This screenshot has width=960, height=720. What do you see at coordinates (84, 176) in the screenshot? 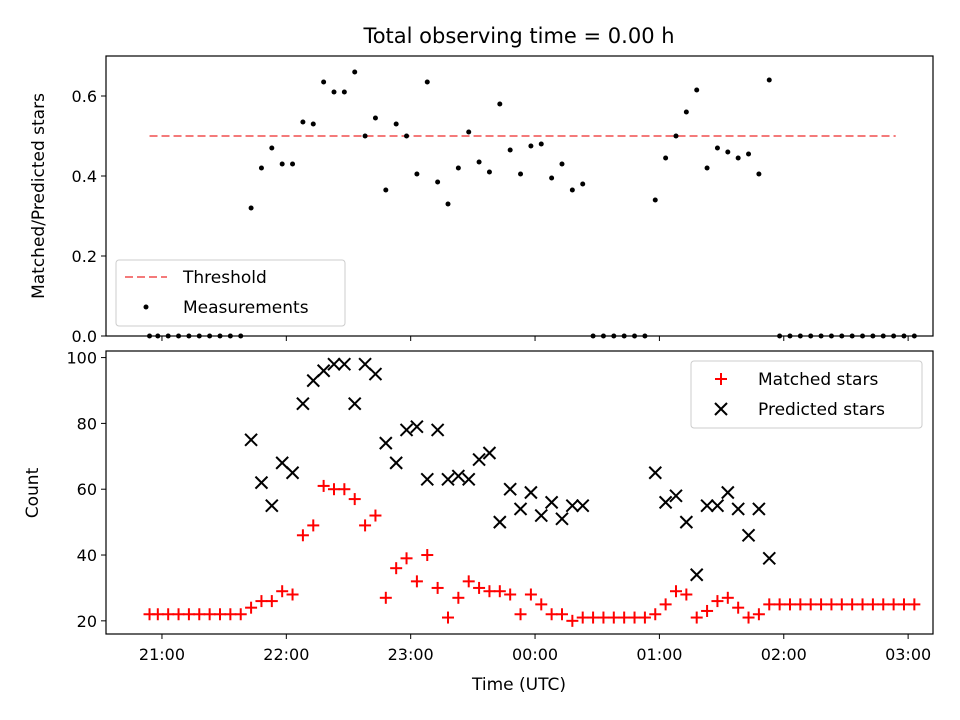
I see `ratio-y-tick-label: 0.4` at bounding box center [84, 176].